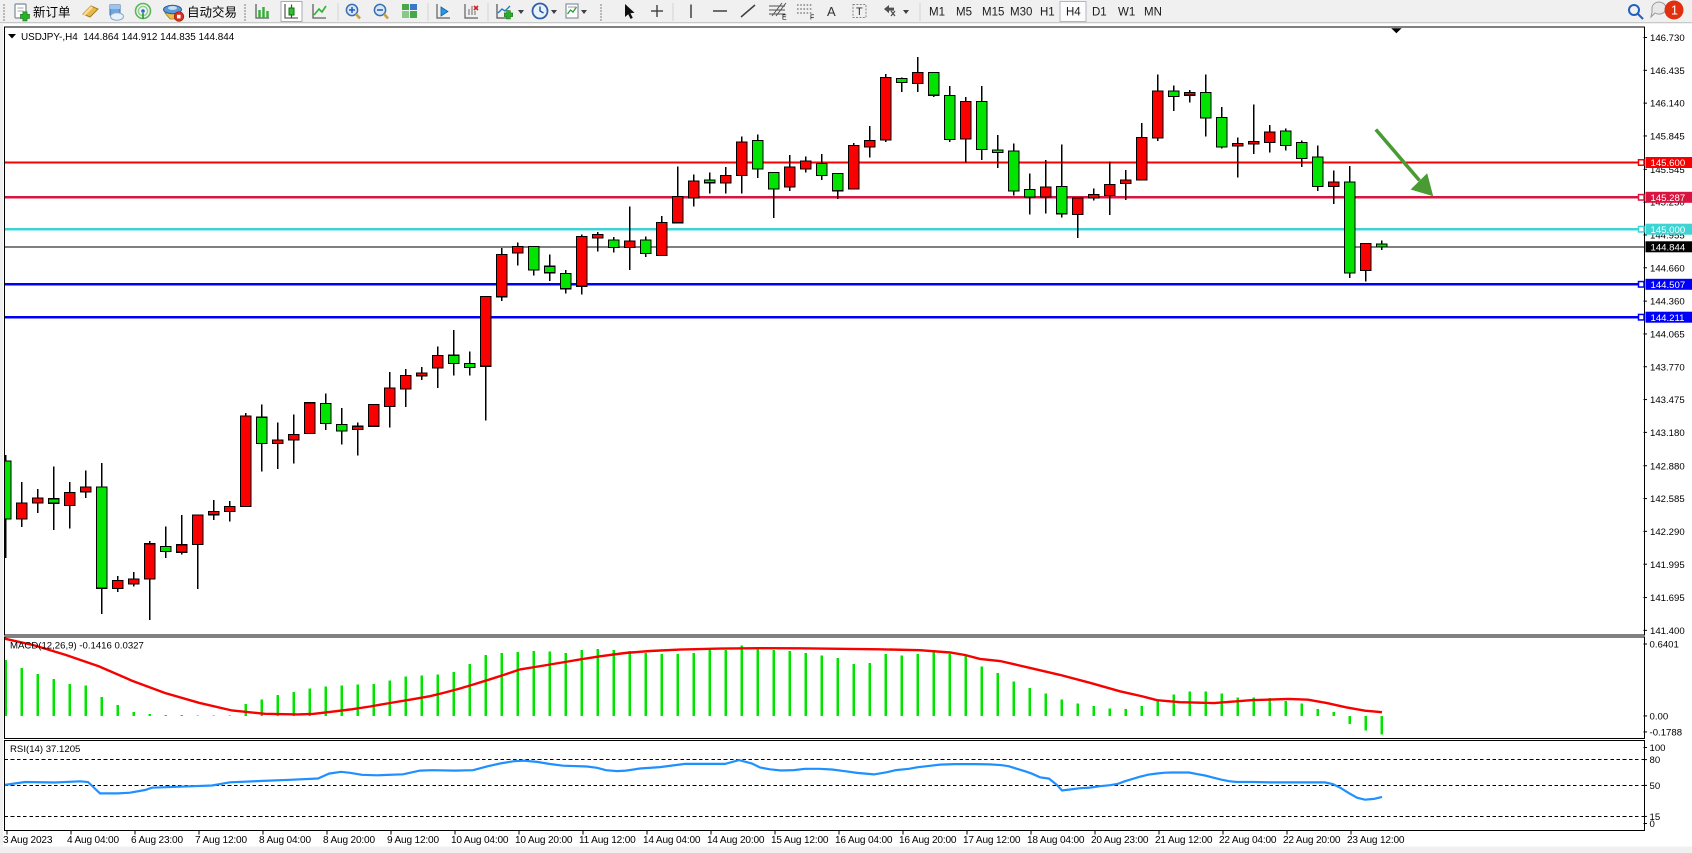 The image size is (1692, 853). I want to click on svg-text: MN, so click(1153, 13).